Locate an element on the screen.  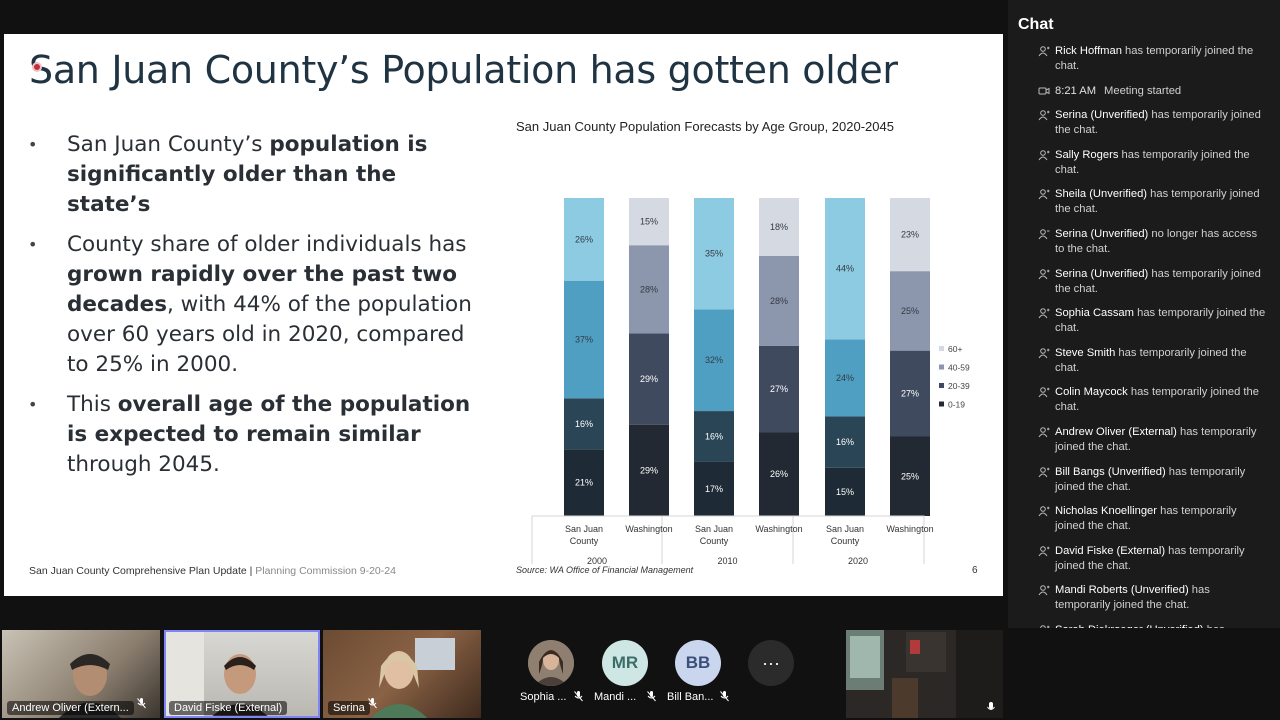
chat-participant-name: David Fiske (External) is located at coordinates (1110, 550).